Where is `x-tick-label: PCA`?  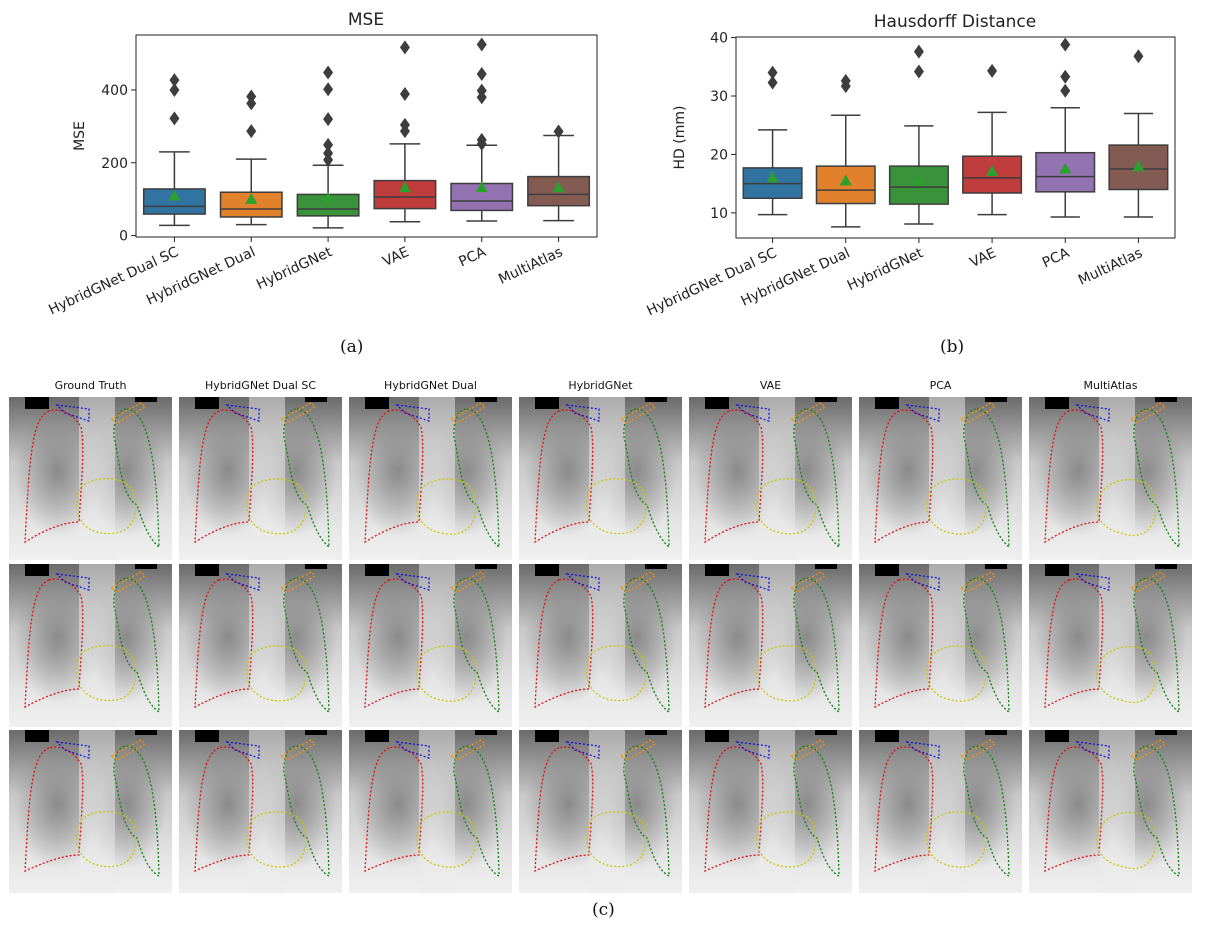 x-tick-label: PCA is located at coordinates (1056, 258).